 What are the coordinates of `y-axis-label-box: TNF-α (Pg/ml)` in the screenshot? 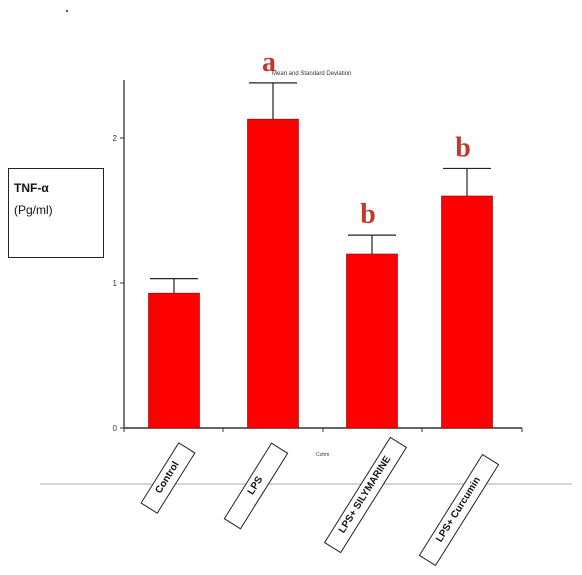 It's located at (56, 213).